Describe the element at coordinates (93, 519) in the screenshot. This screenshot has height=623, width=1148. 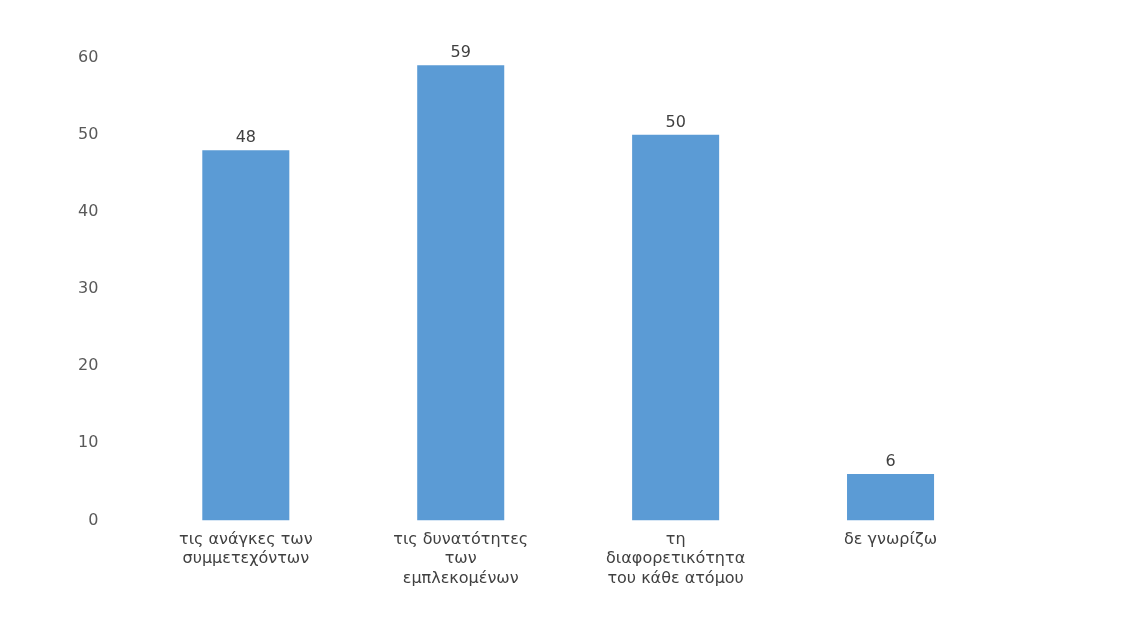
I see `y-tick-label: 0` at that location.